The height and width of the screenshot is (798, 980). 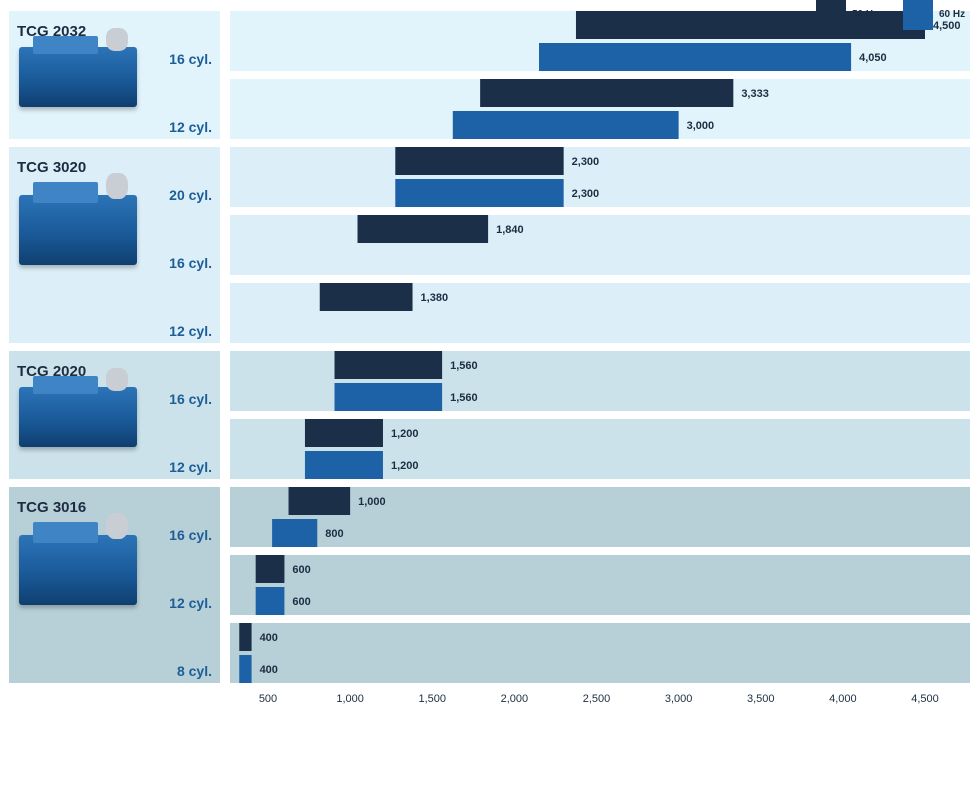 What do you see at coordinates (190, 195) in the screenshot?
I see `cylinder-label: 20 cyl.` at bounding box center [190, 195].